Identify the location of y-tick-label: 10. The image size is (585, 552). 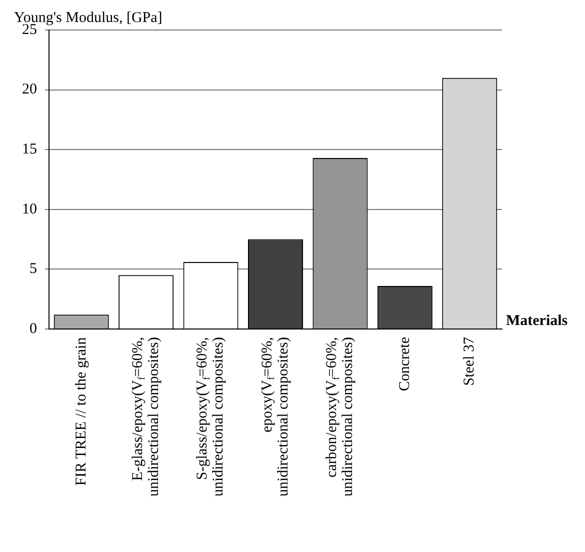
(29, 209).